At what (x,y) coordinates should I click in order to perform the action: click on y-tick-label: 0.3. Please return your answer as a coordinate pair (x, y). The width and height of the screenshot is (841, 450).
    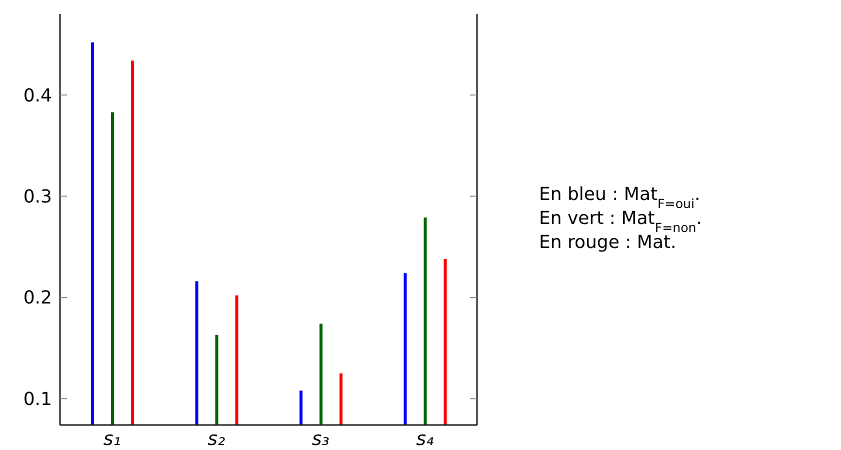
    Looking at the image, I should click on (37, 197).